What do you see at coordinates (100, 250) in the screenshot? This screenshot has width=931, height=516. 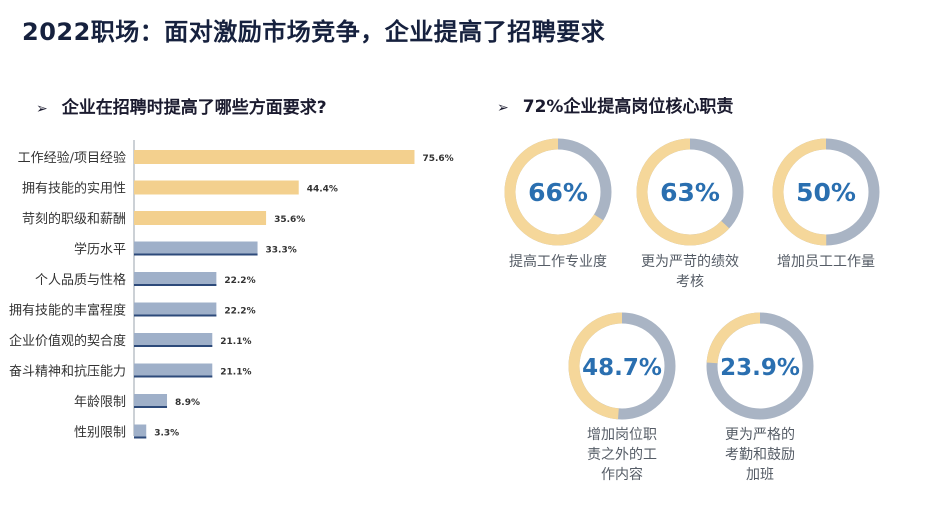 I see `category-label: 学历水平` at bounding box center [100, 250].